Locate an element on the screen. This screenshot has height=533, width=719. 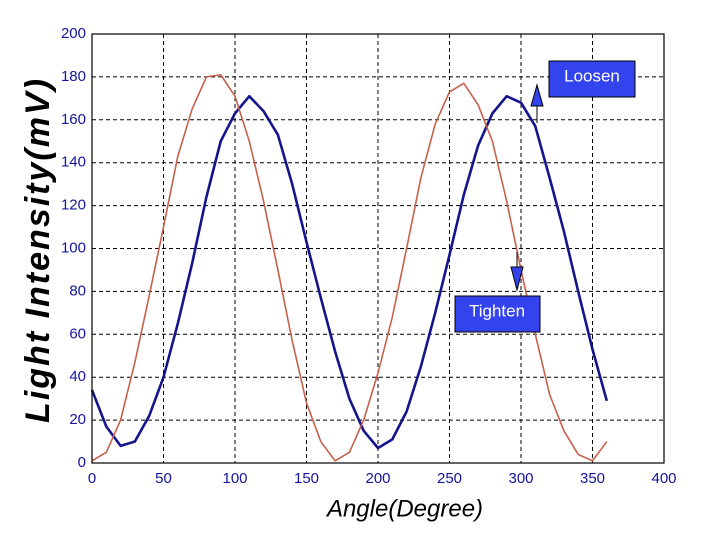
y-tick-label: 160 is located at coordinates (73, 119).